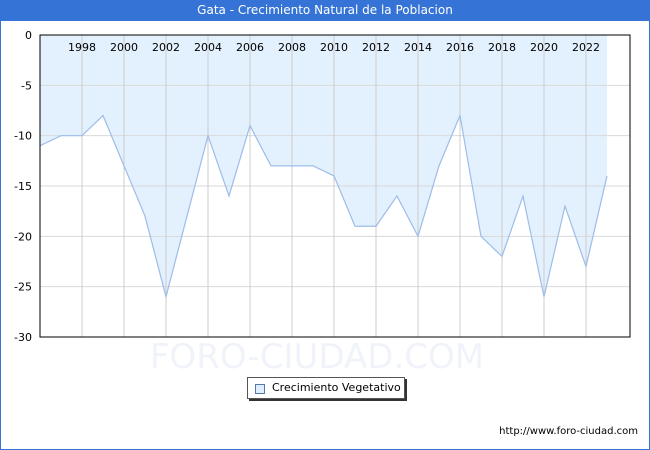 This screenshot has height=450, width=650. I want to click on x-tick-label: 2014, so click(418, 47).